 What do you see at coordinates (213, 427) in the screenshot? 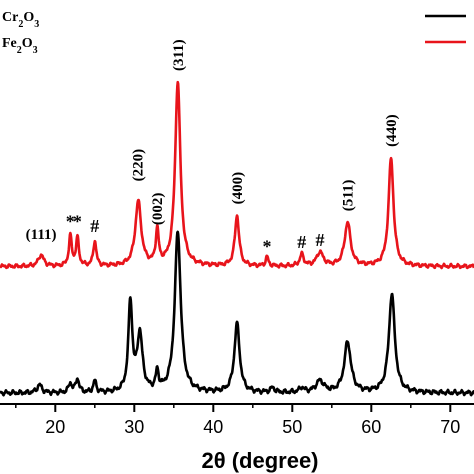
I see `x-tick-label: 40` at bounding box center [213, 427].